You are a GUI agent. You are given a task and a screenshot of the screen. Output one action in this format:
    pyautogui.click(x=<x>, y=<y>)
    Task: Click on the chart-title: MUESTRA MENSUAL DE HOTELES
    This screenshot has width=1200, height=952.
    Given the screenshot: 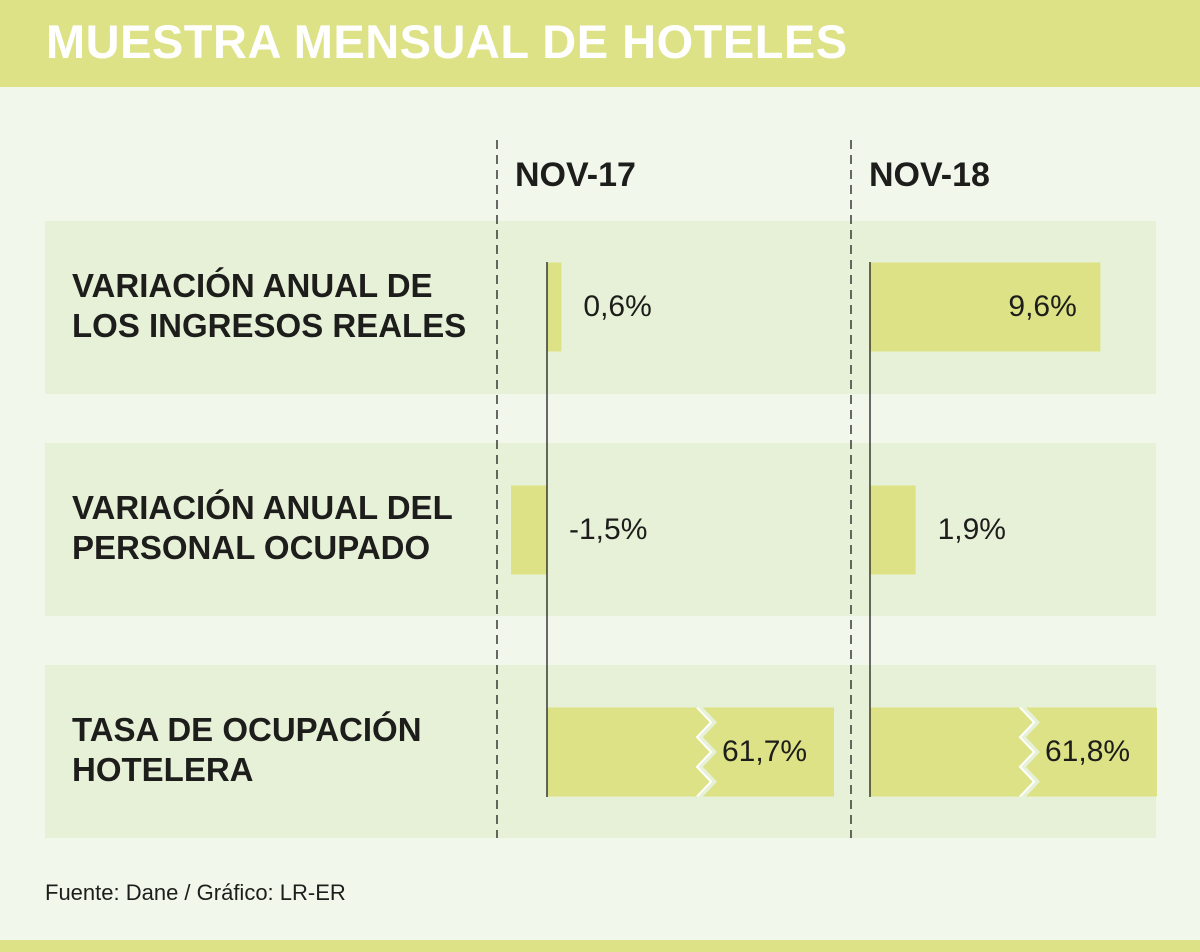 What is the action you would take?
    pyautogui.click(x=447, y=41)
    